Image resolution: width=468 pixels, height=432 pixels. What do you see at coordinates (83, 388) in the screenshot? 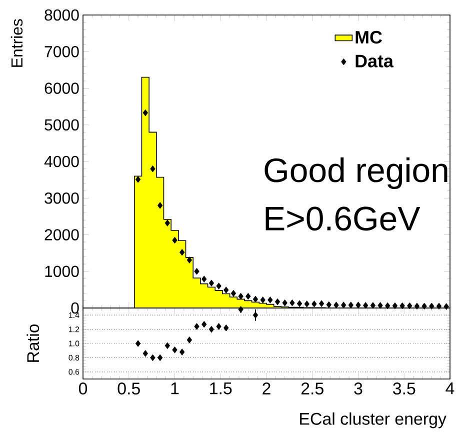
I see `x-tick-label: 0` at bounding box center [83, 388].